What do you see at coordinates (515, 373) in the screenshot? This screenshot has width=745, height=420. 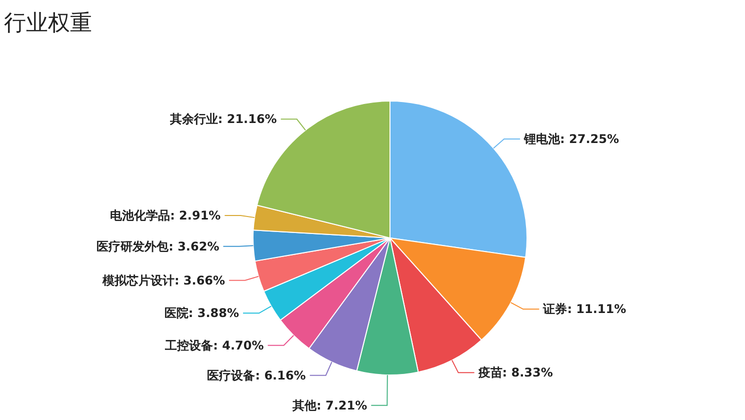 I see `slice-label: 疫苗: 8.33%` at bounding box center [515, 373].